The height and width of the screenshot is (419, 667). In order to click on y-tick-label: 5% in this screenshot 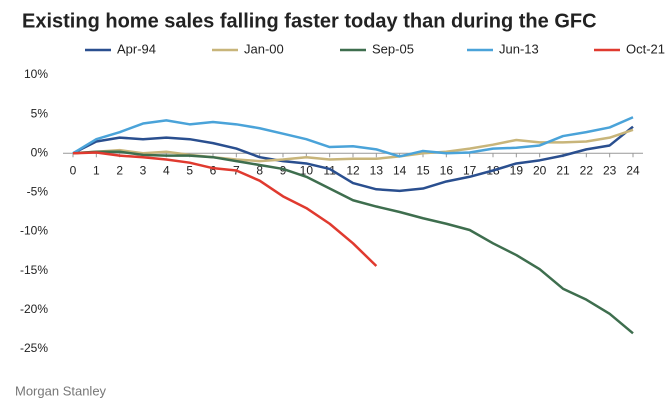, I will do `click(40, 113)`.